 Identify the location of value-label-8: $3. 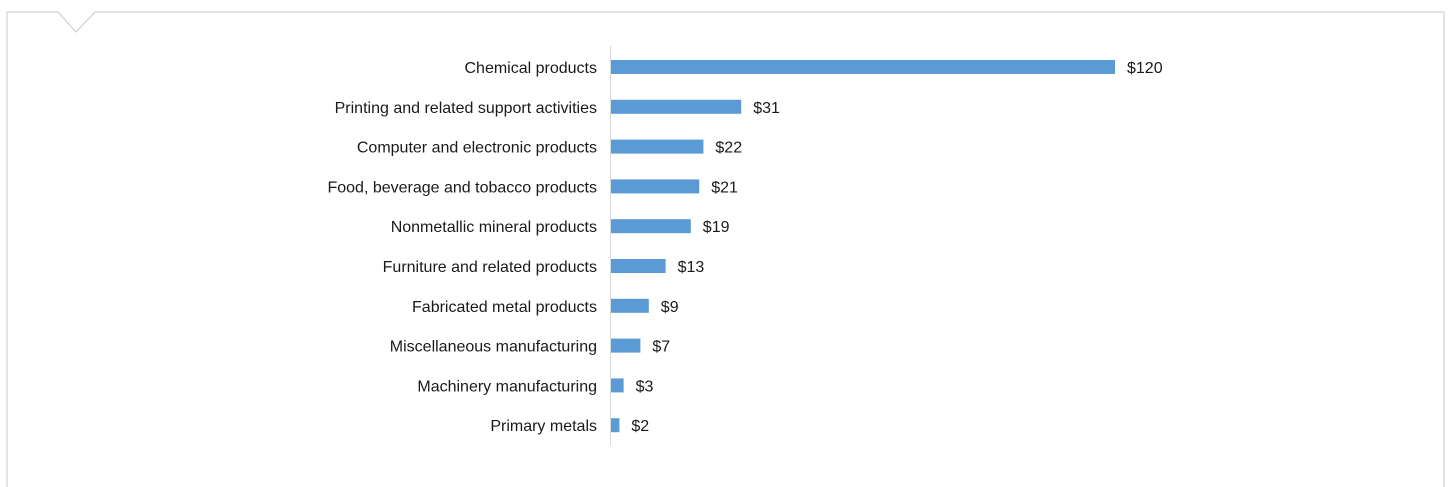
(645, 386).